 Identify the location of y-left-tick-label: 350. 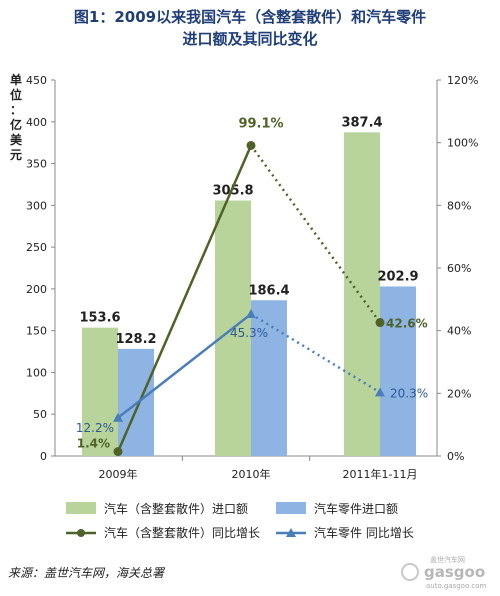
(36, 164).